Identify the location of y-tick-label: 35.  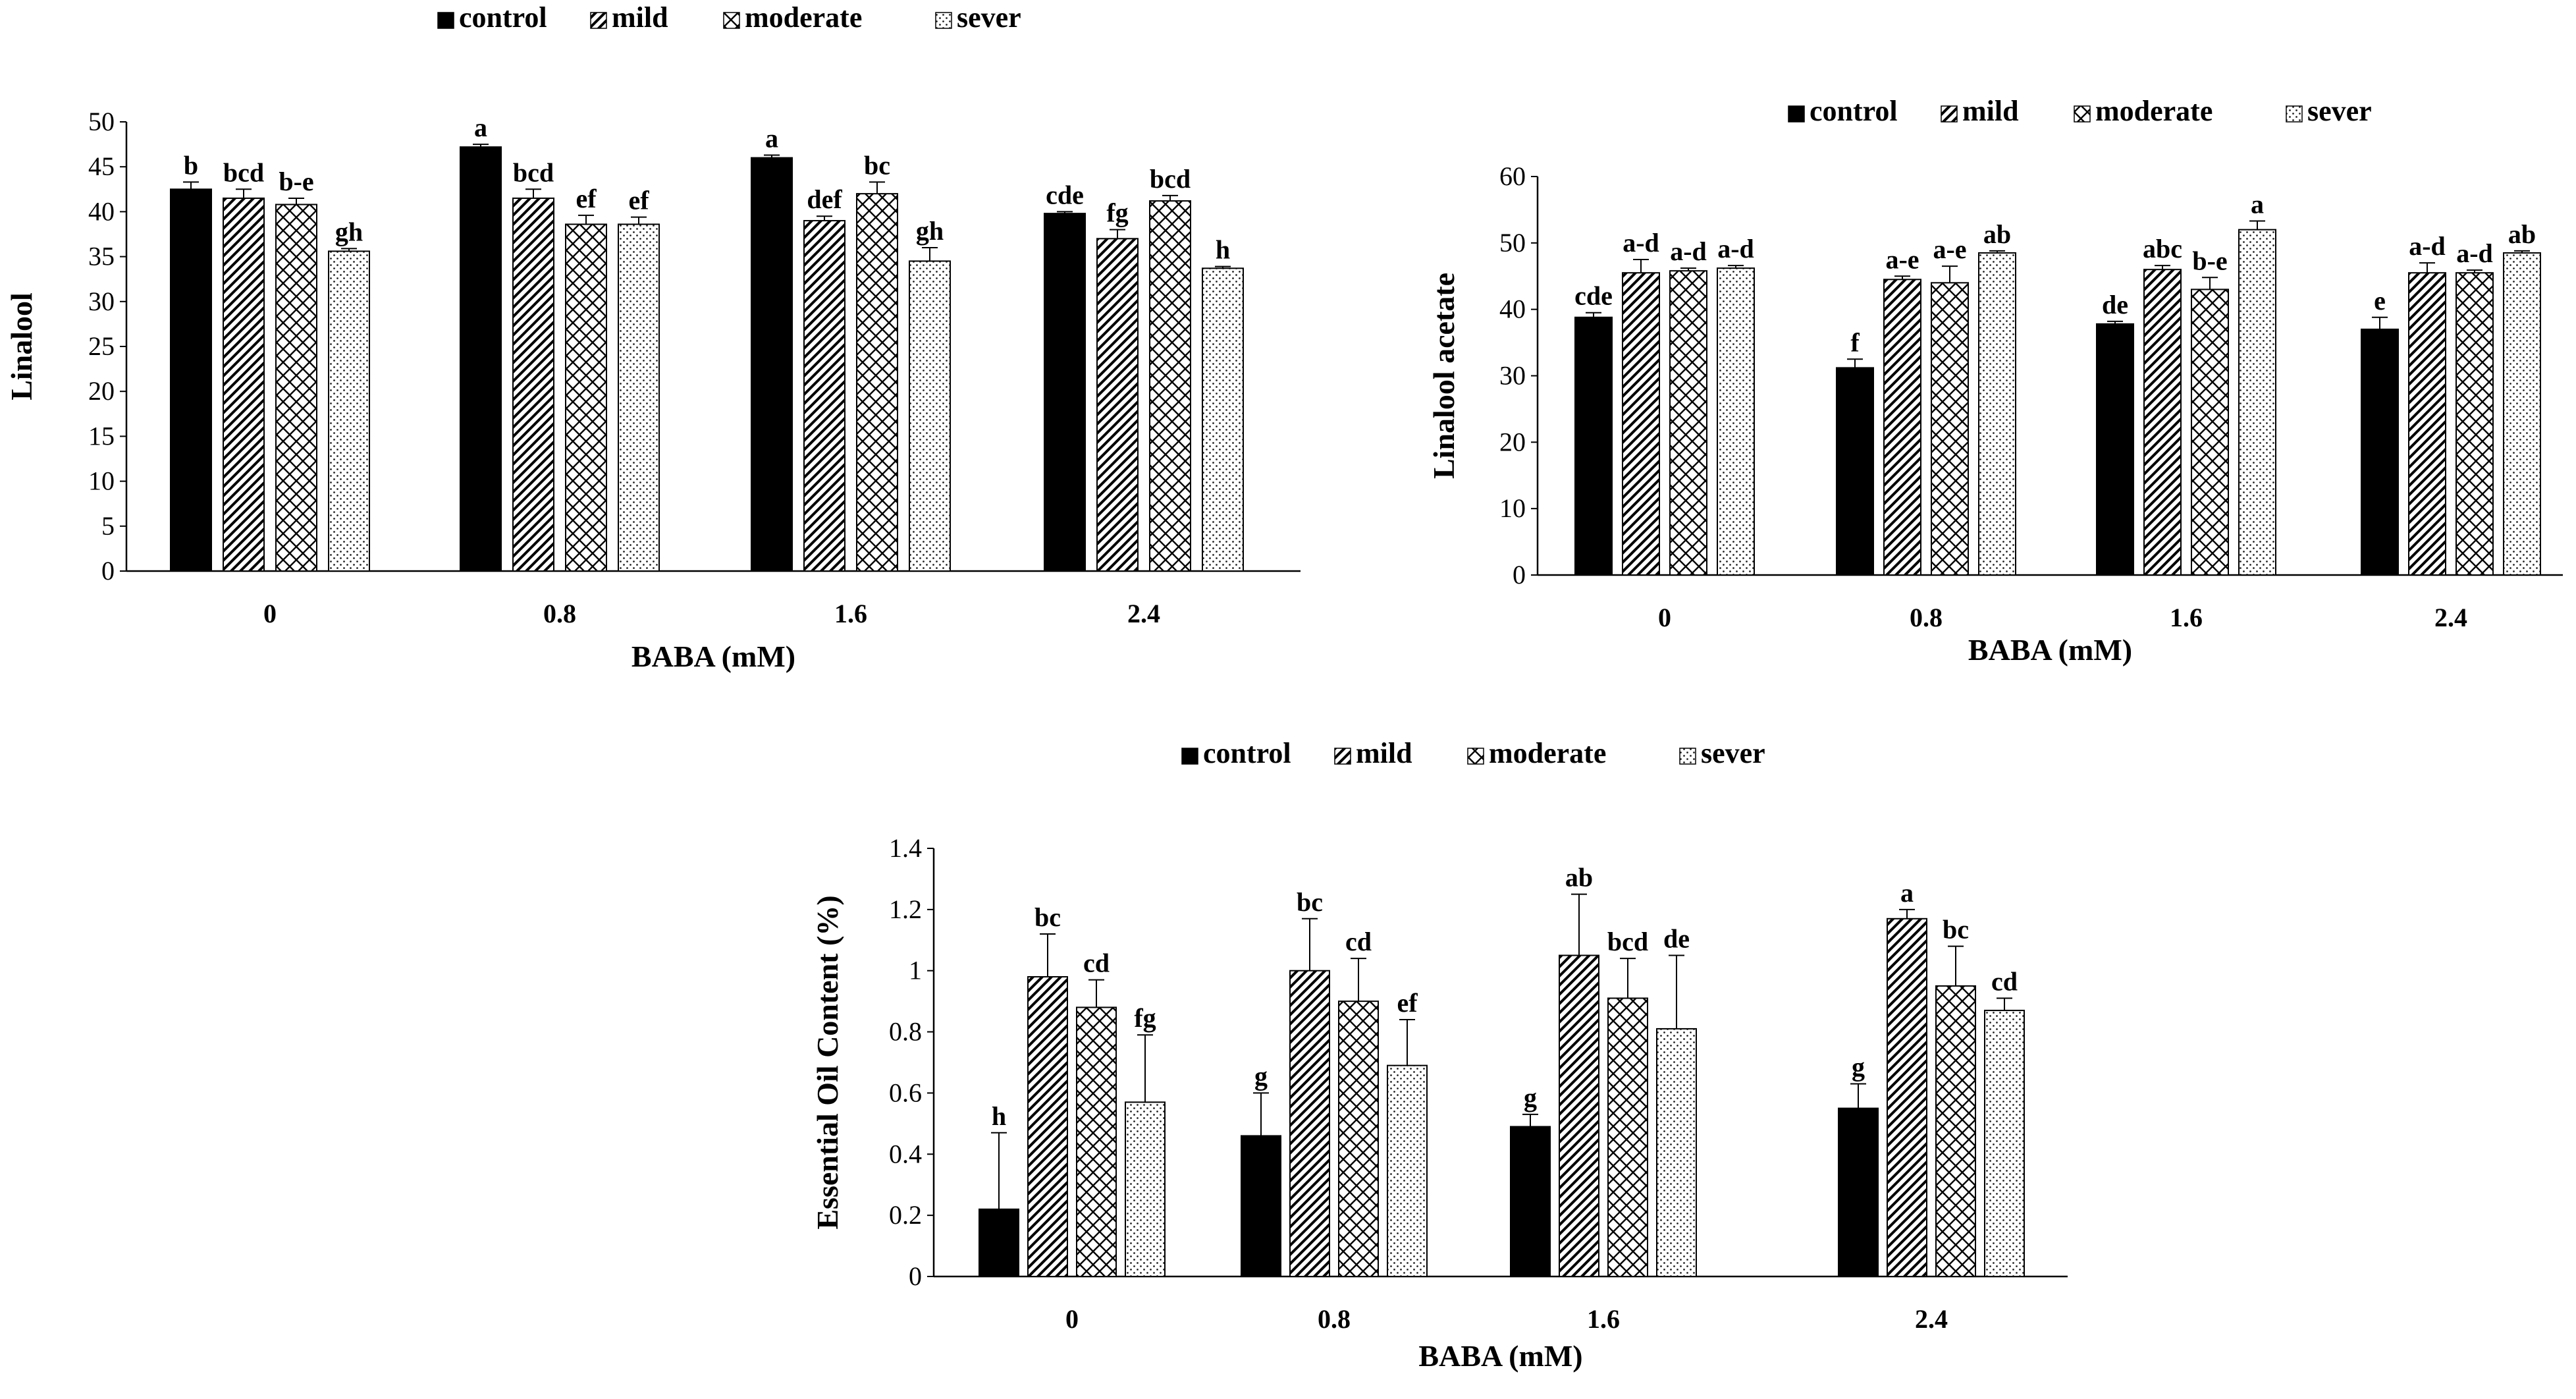
(102, 256).